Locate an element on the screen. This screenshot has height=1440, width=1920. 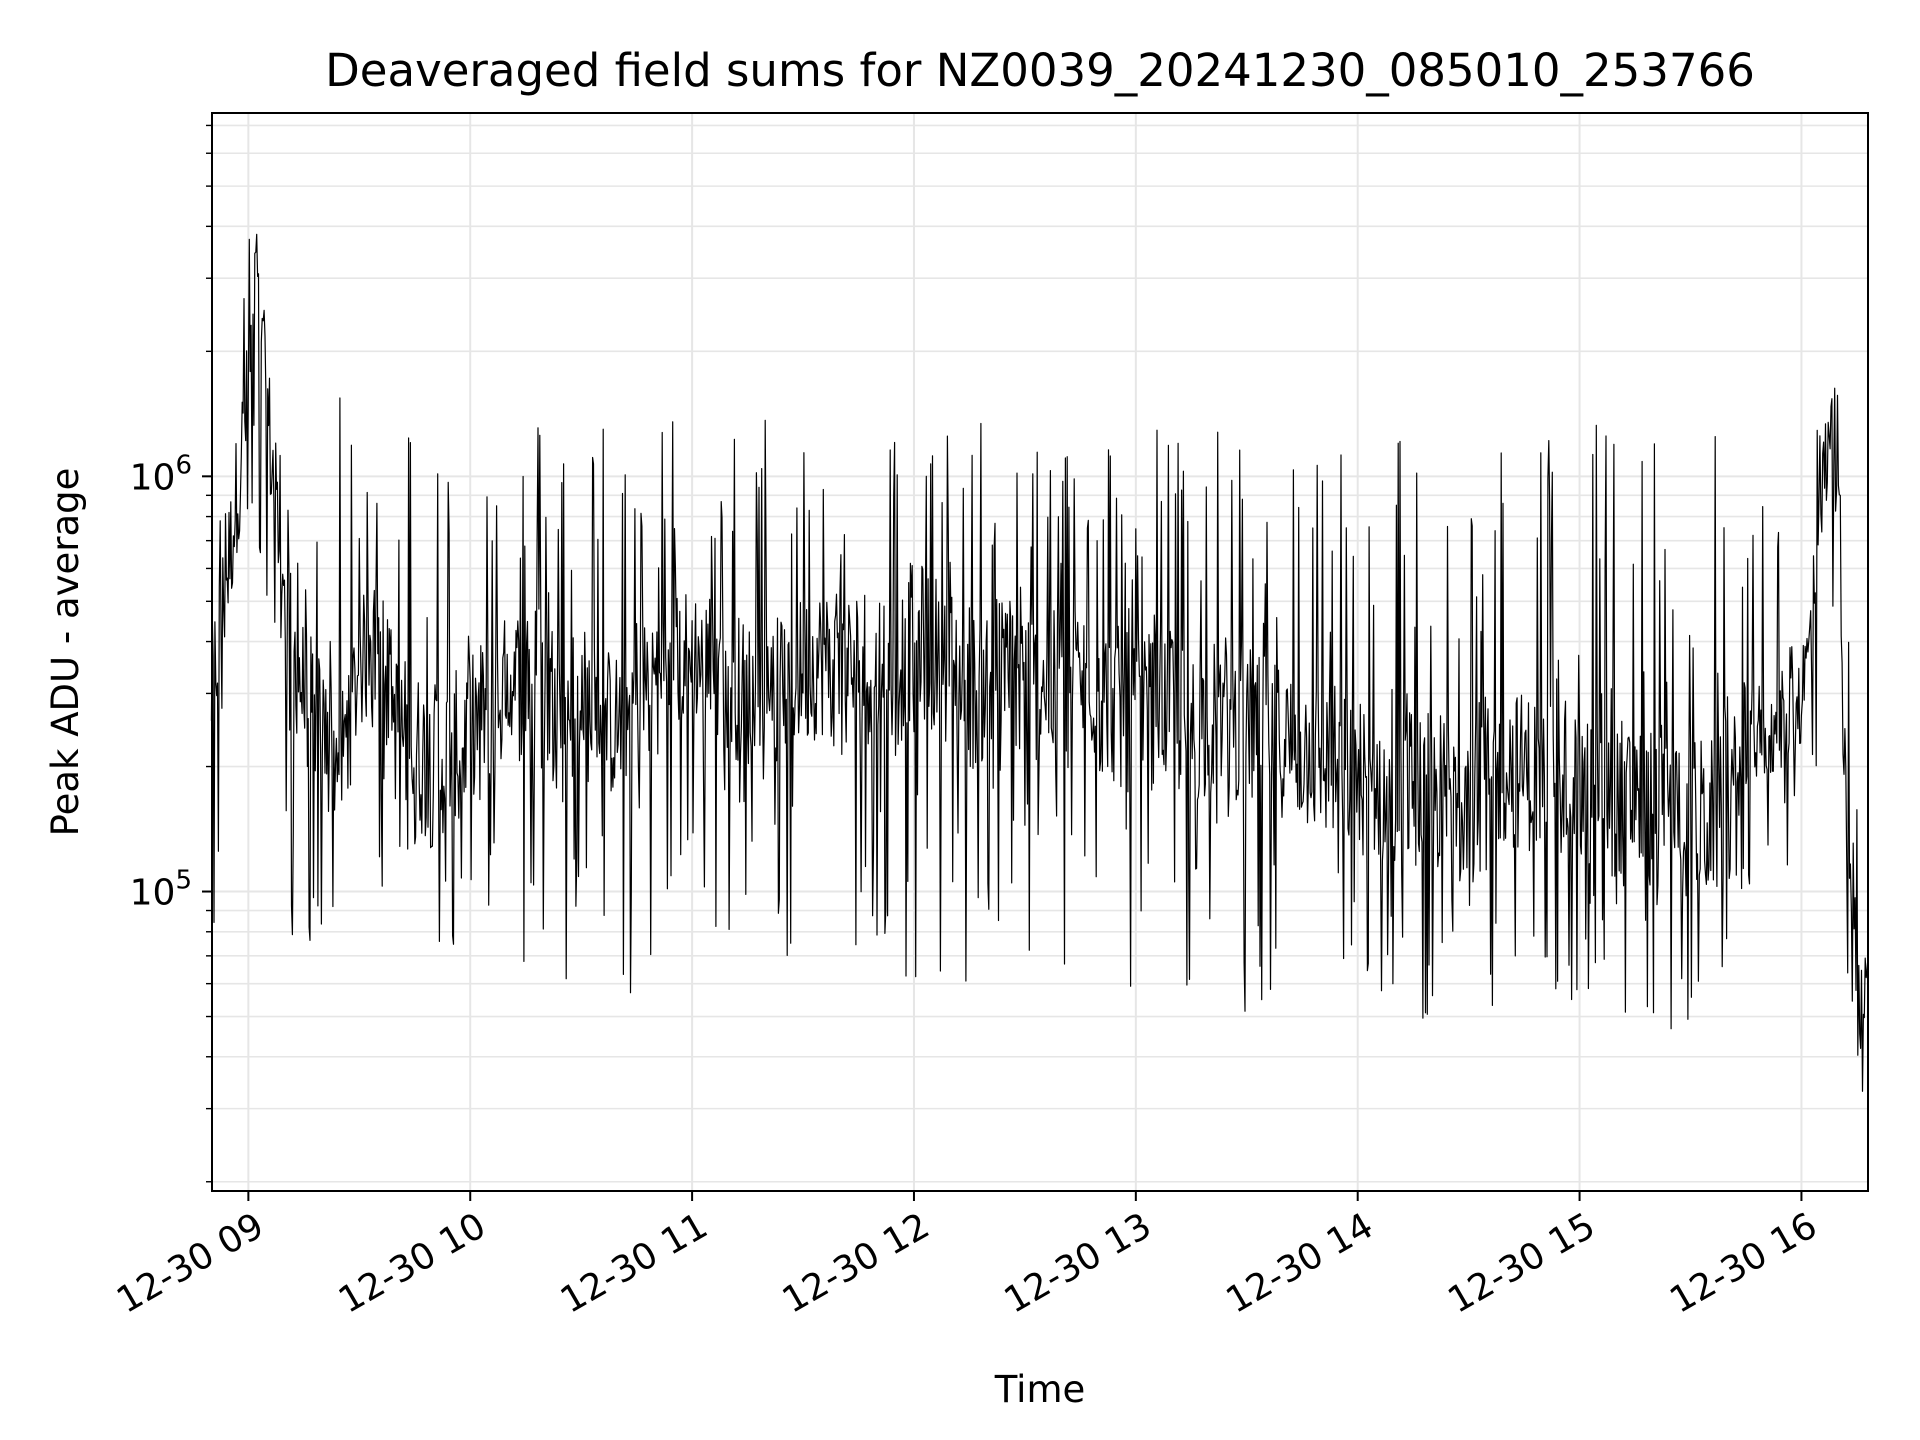
y-tick-label: 10⁵ is located at coordinates (161, 890).